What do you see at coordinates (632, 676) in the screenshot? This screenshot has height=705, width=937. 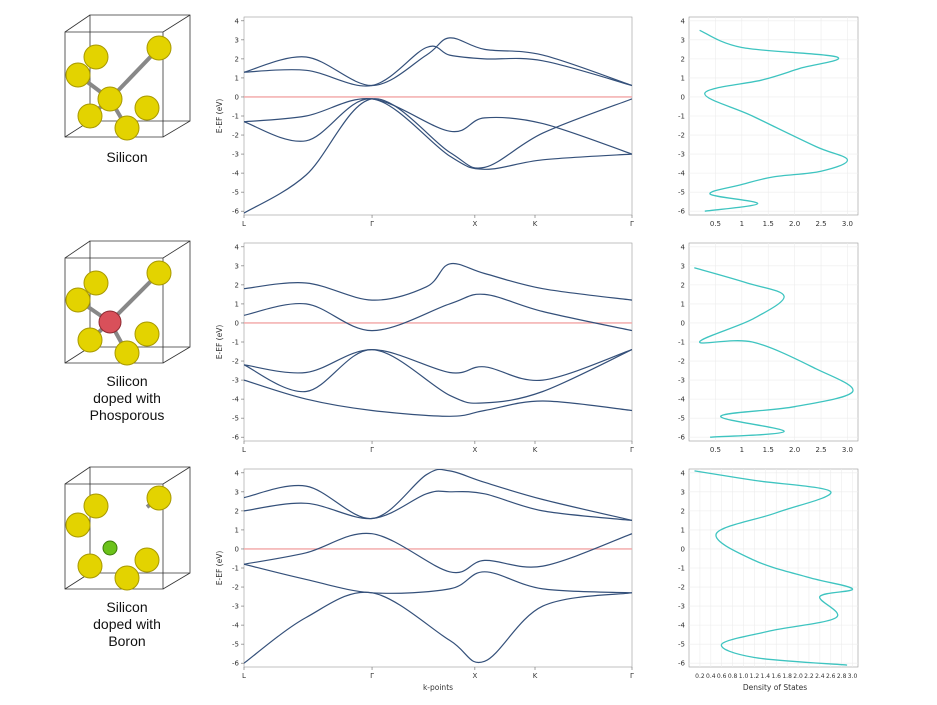 I see `x-tick-label: Γ` at bounding box center [632, 676].